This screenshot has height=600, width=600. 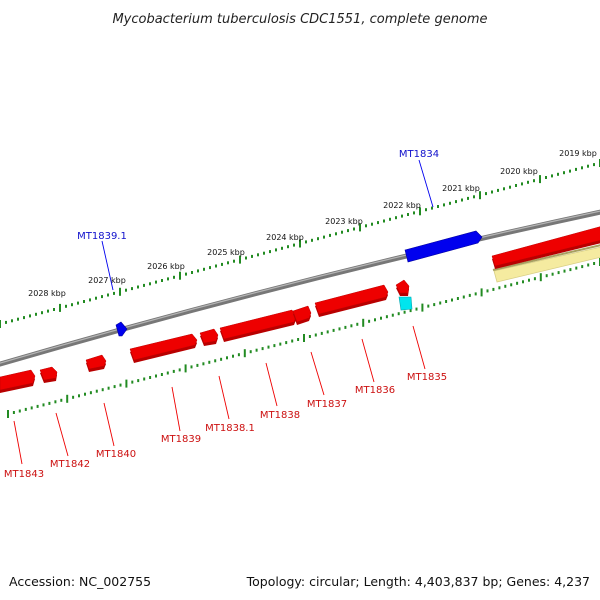 I want to click on forward-gene-labels: MT1834 MT1839.1, so click(x=258, y=220).